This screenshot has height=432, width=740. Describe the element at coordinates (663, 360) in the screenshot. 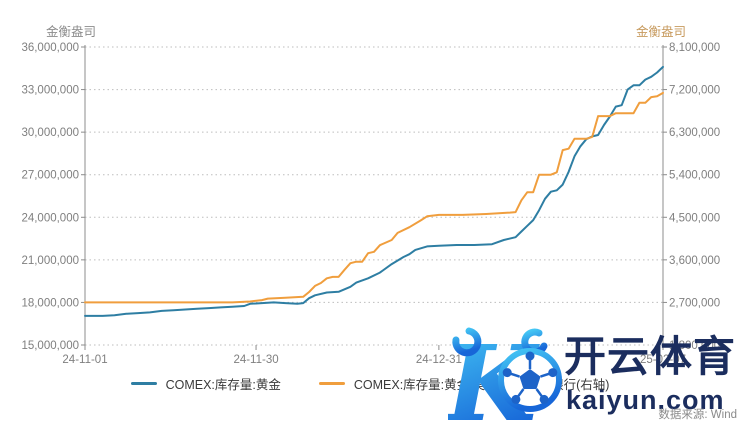

I see `x-axis-tick-label: 25-02-07` at that location.